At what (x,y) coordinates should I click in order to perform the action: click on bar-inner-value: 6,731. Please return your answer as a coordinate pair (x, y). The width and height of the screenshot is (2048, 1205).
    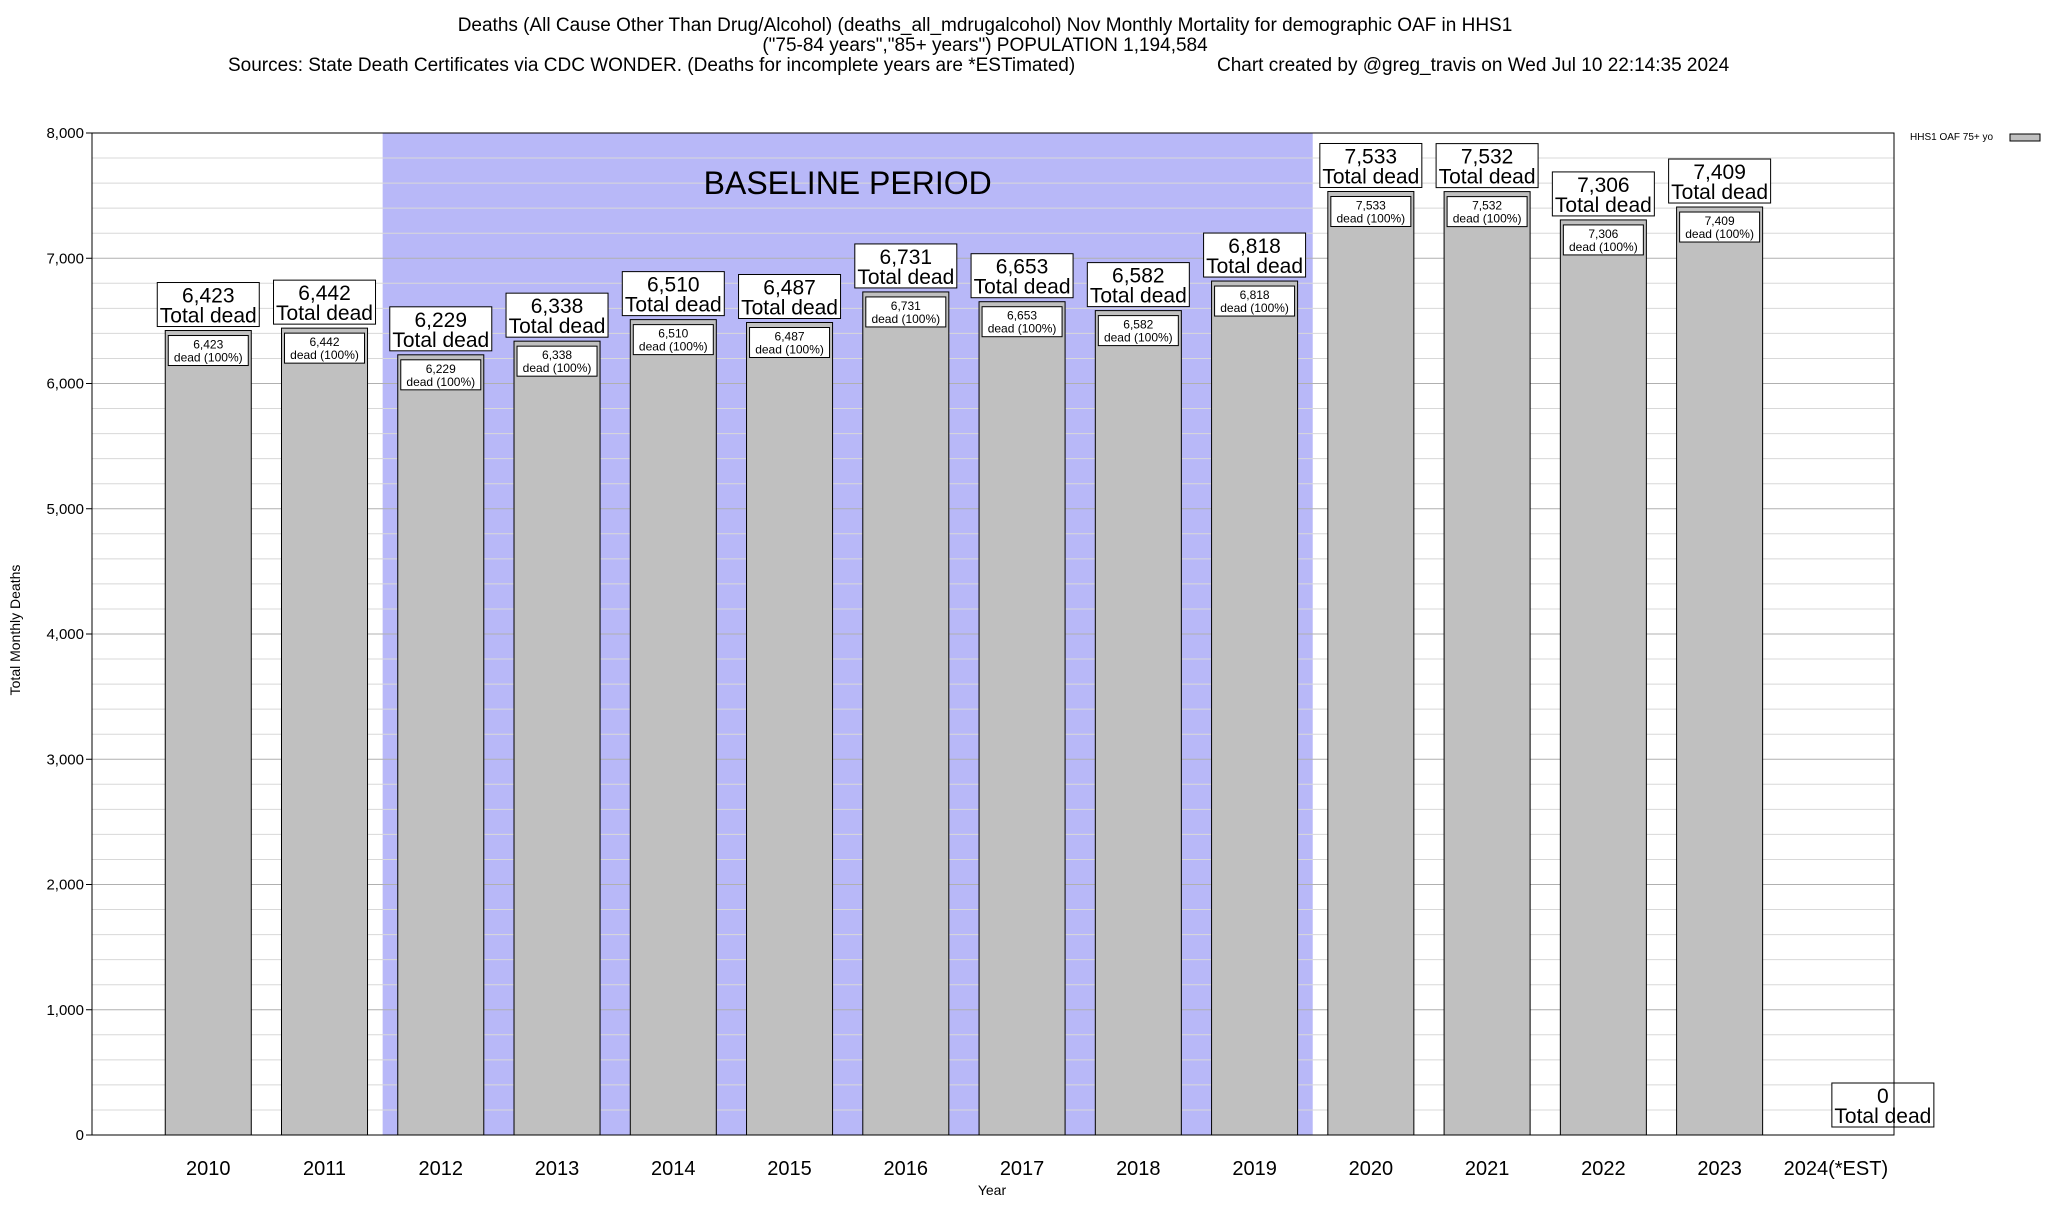
    Looking at the image, I should click on (906, 306).